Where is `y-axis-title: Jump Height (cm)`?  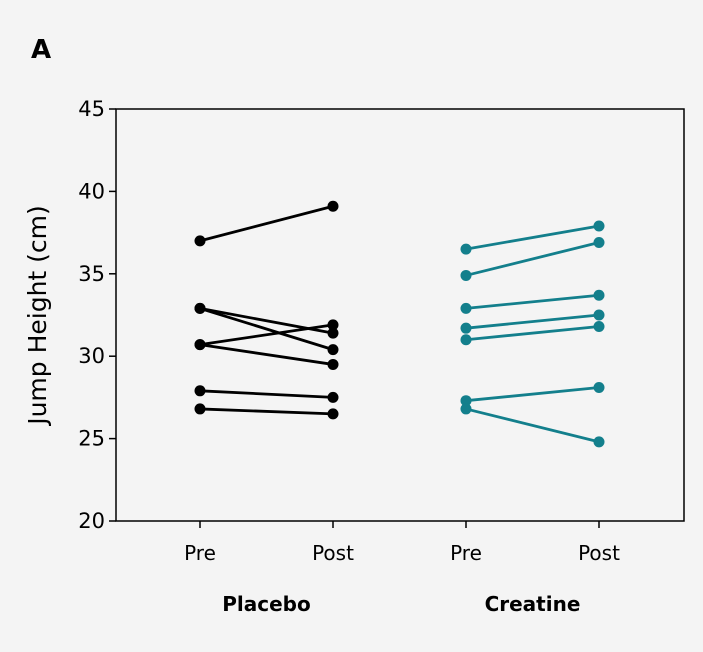 y-axis-title: Jump Height (cm) is located at coordinates (37, 316).